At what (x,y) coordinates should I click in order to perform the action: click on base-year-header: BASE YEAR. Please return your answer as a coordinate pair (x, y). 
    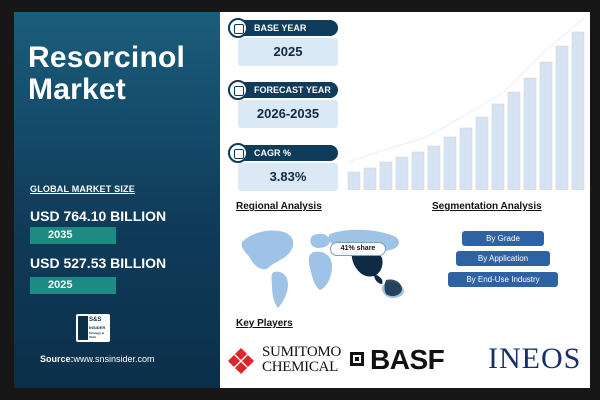
    Looking at the image, I should click on (283, 28).